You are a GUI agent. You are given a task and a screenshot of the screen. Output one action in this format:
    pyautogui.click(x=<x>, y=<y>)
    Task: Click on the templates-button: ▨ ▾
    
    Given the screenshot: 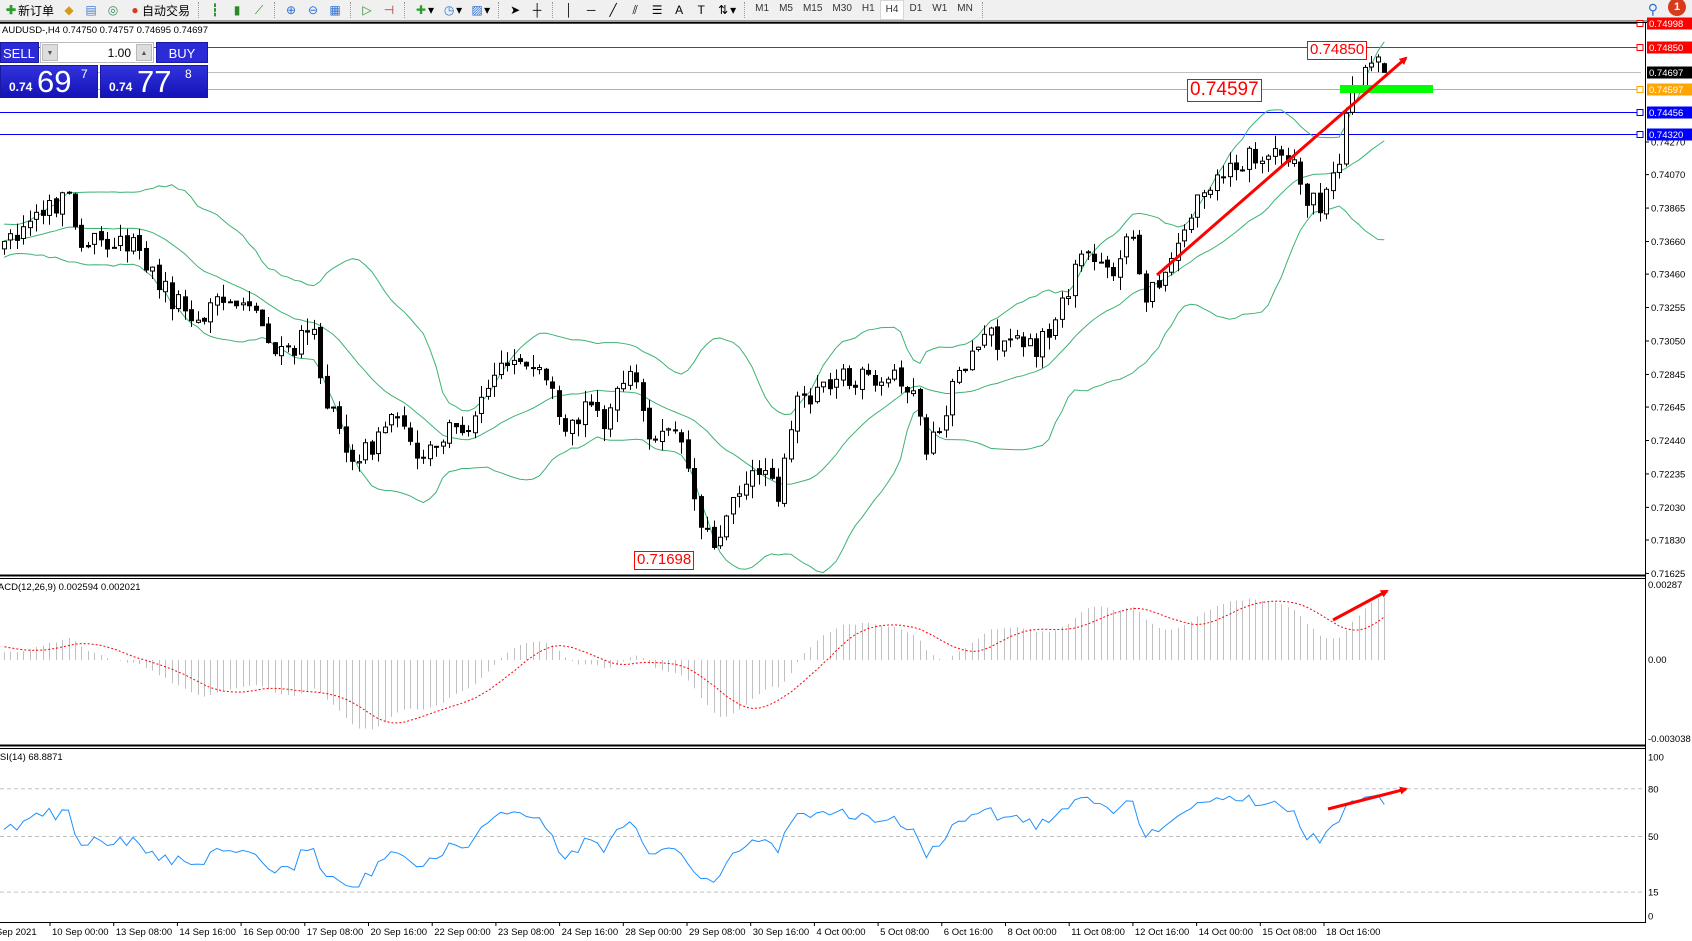 What is the action you would take?
    pyautogui.click(x=481, y=10)
    